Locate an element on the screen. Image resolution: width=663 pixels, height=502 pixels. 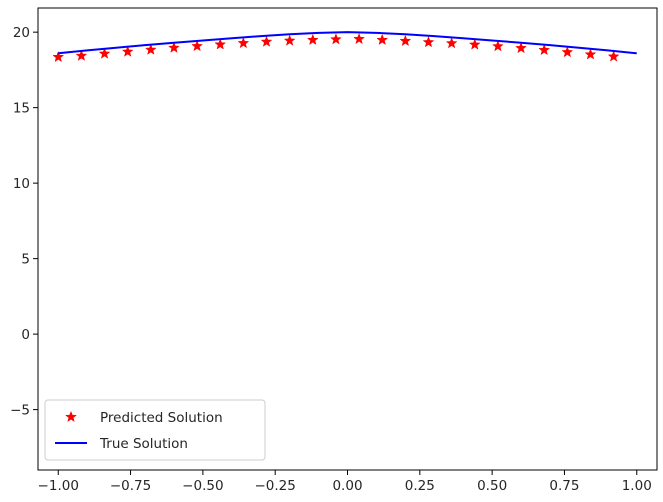
x-tick-label: 0.50 is located at coordinates (492, 486).